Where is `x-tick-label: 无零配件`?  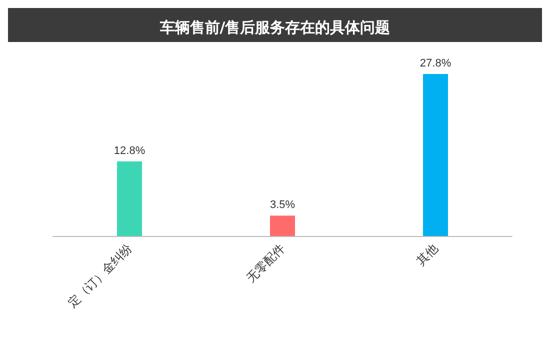 x-tick-label: 无零配件 is located at coordinates (266, 263).